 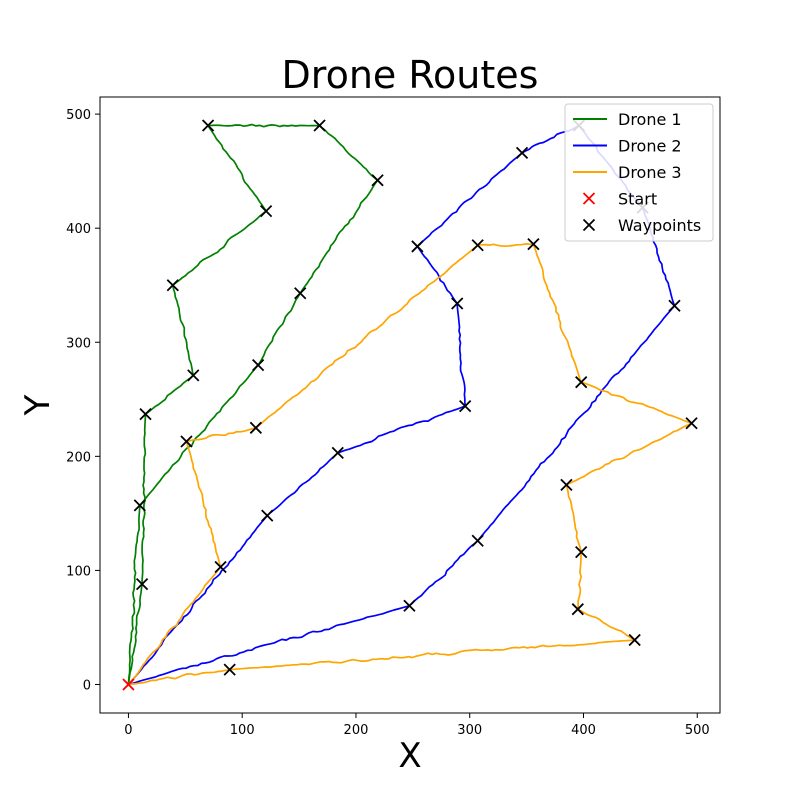 I want to click on x-tick-label-5: 500, so click(x=697, y=730).